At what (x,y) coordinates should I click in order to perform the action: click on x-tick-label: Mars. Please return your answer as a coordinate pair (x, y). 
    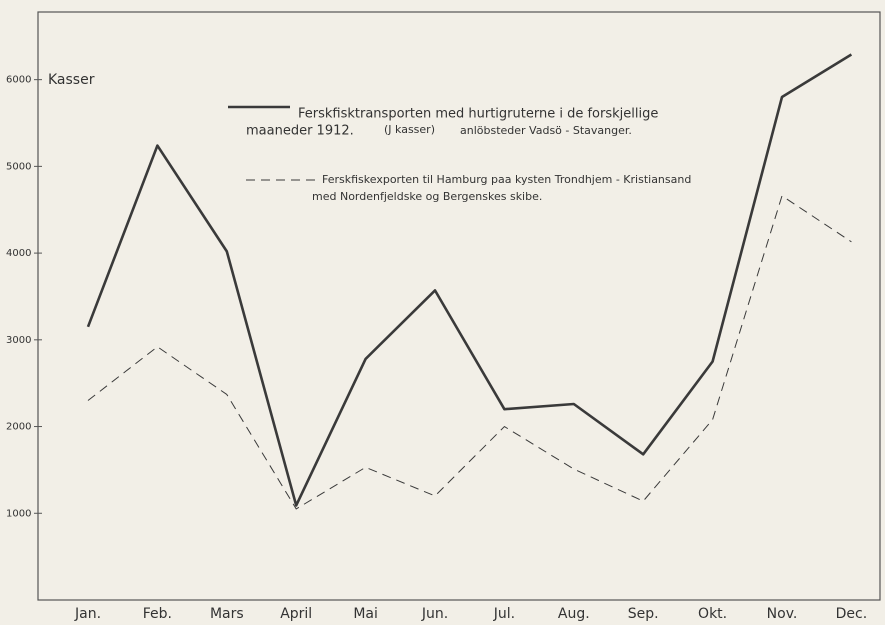
    Looking at the image, I should click on (227, 614).